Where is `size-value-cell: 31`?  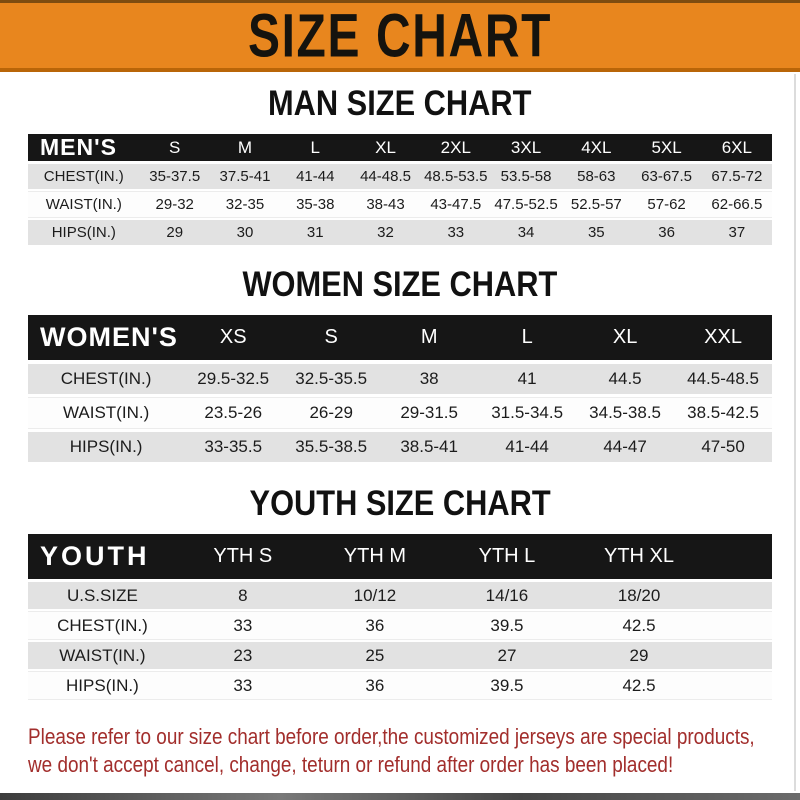 size-value-cell: 31 is located at coordinates (315, 232).